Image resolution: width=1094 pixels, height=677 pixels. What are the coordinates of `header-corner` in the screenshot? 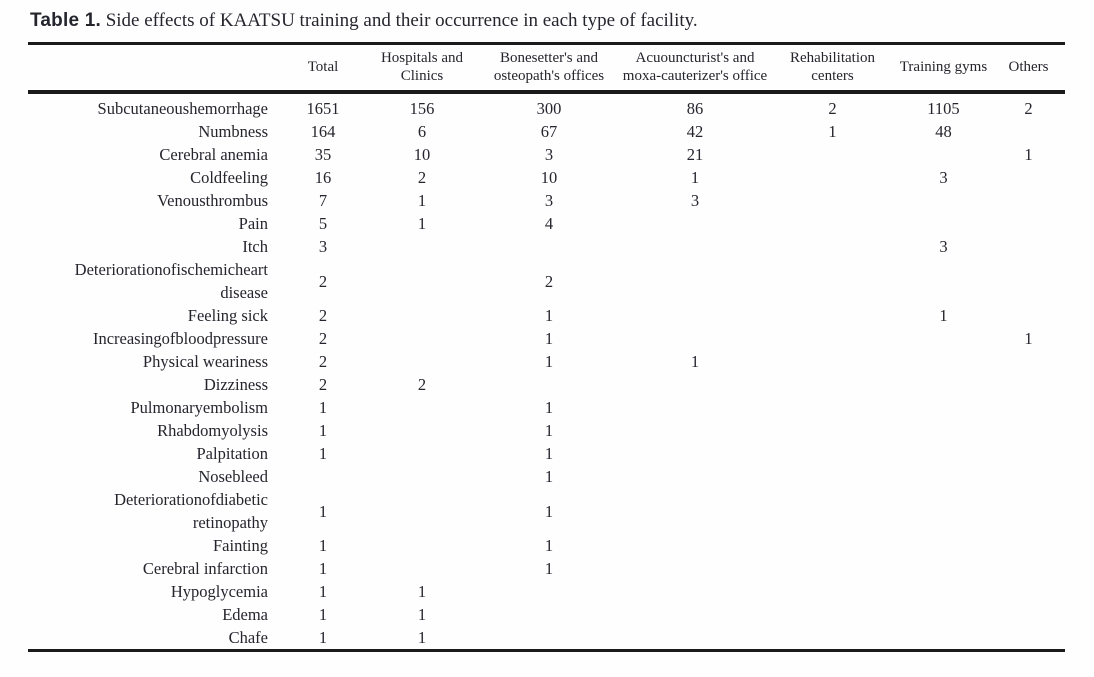 It's located at (154, 68).